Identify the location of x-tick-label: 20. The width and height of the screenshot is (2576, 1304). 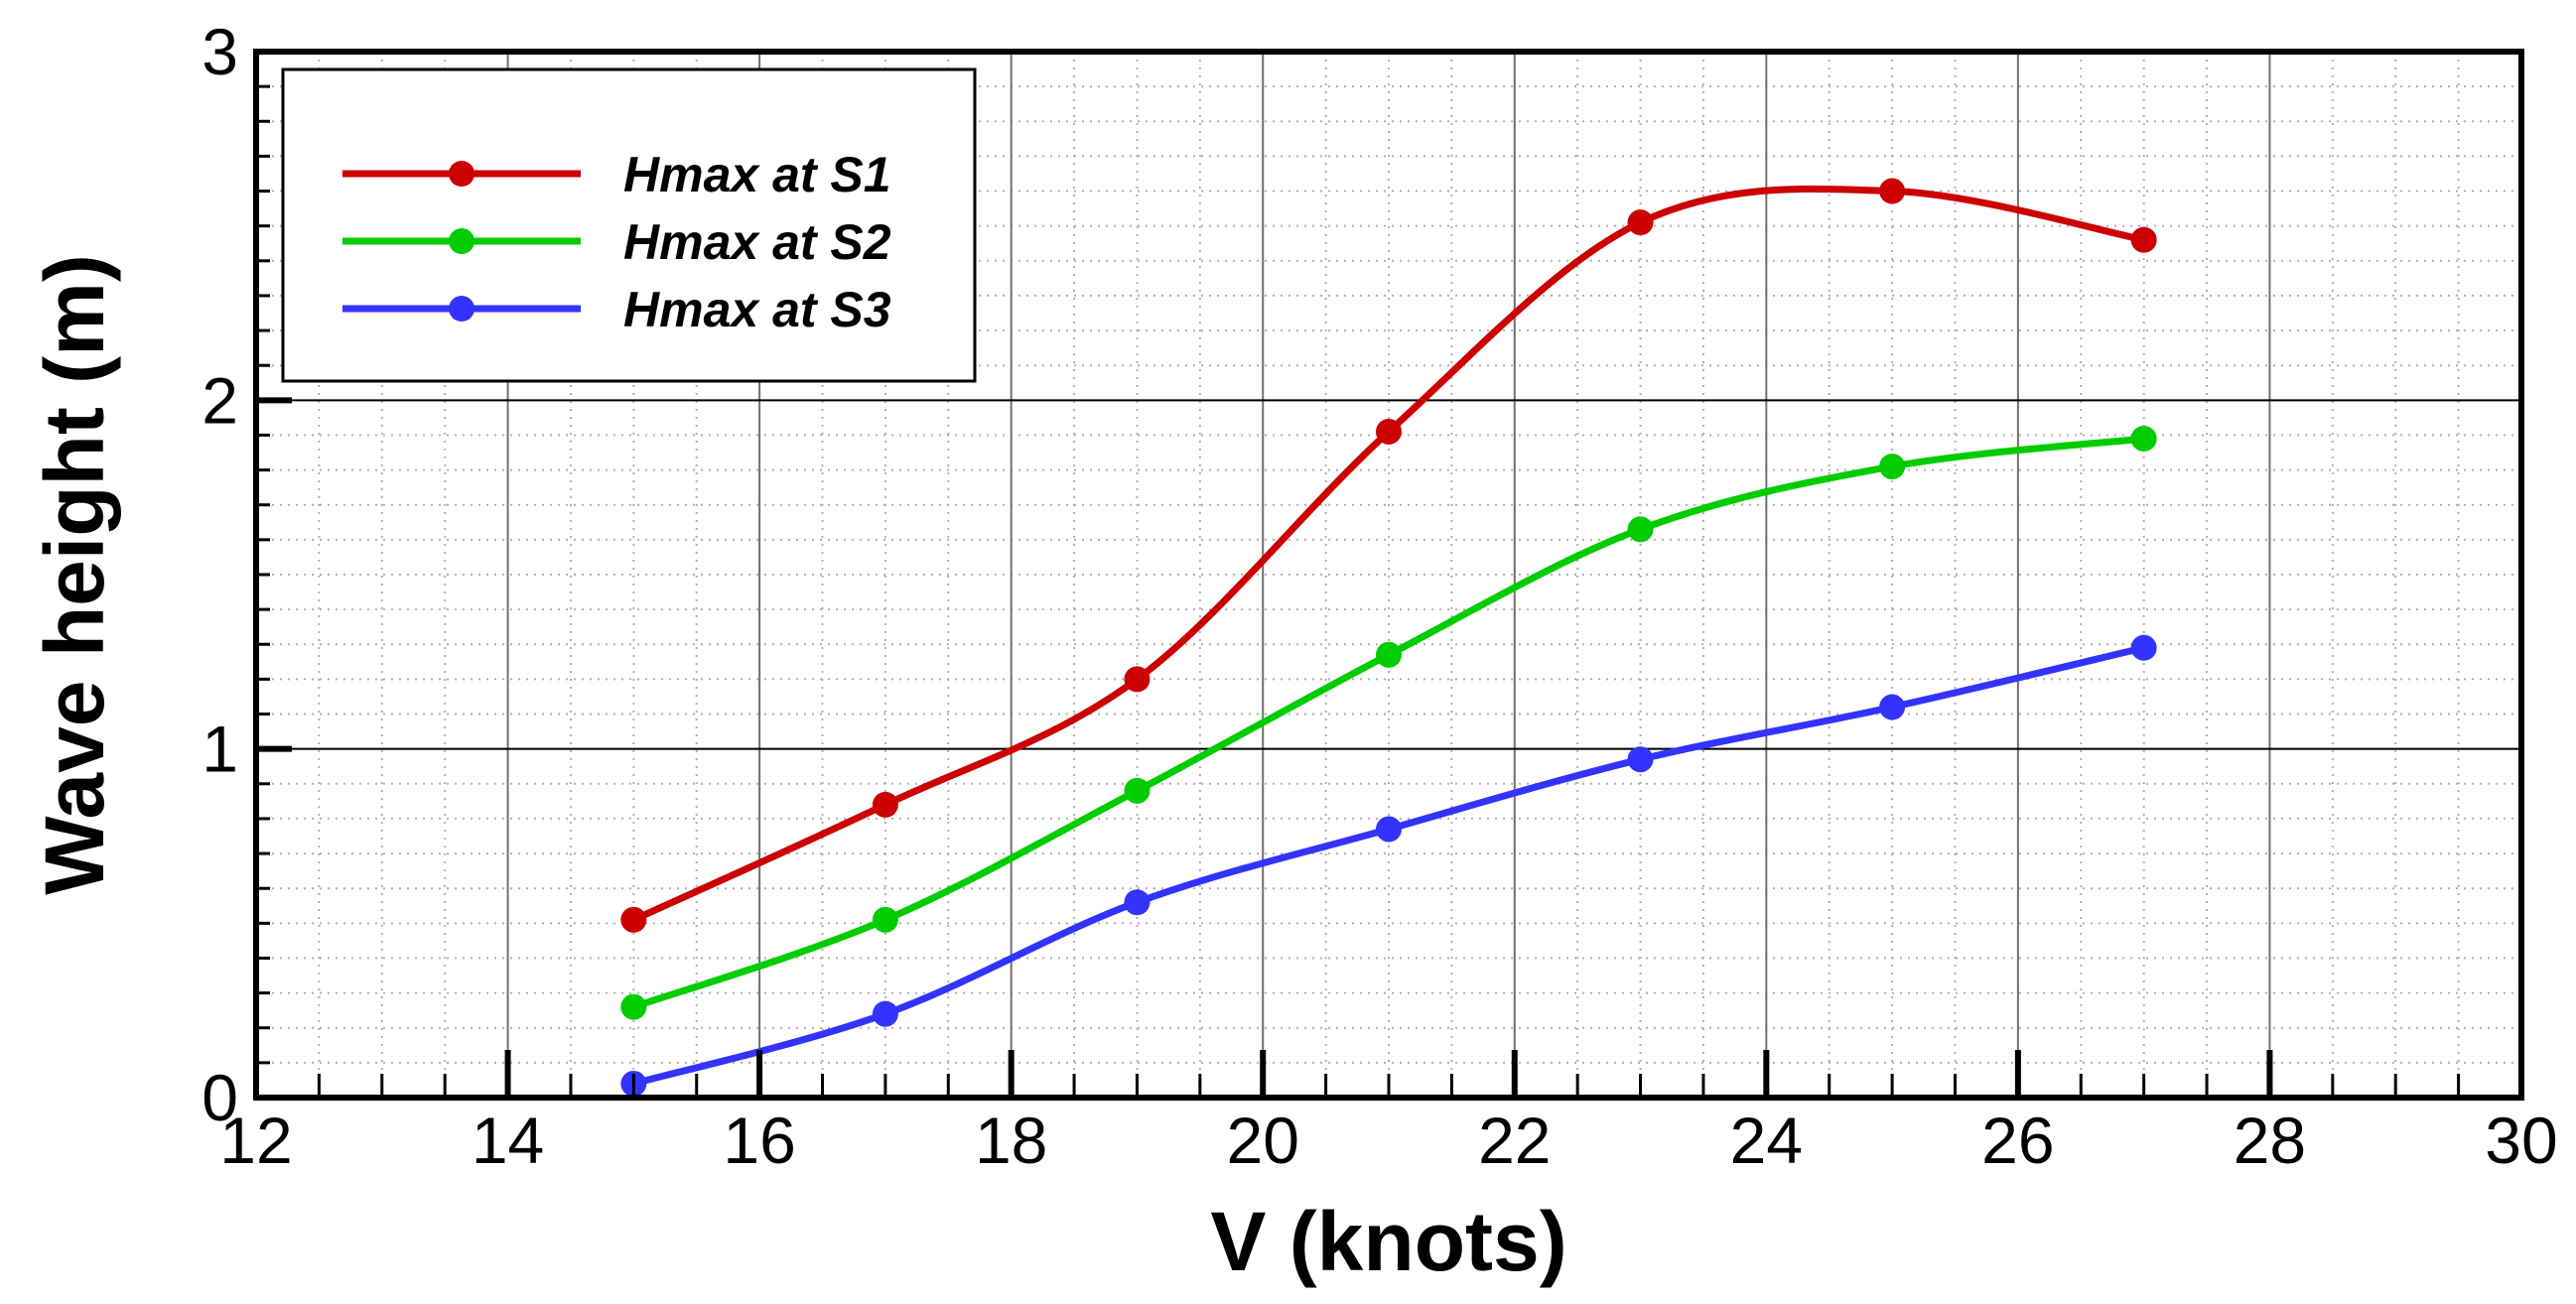
(1263, 1140).